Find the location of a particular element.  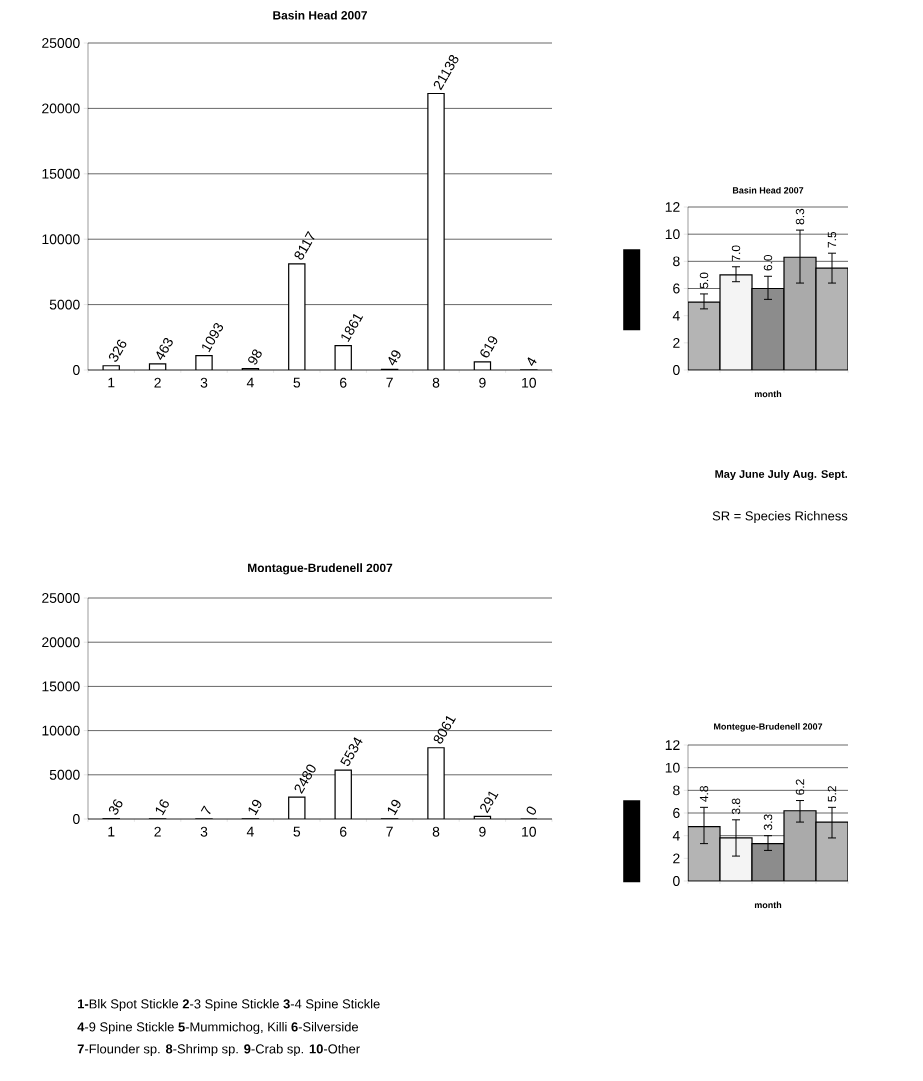

data-label: 6.0 is located at coordinates (768, 262).